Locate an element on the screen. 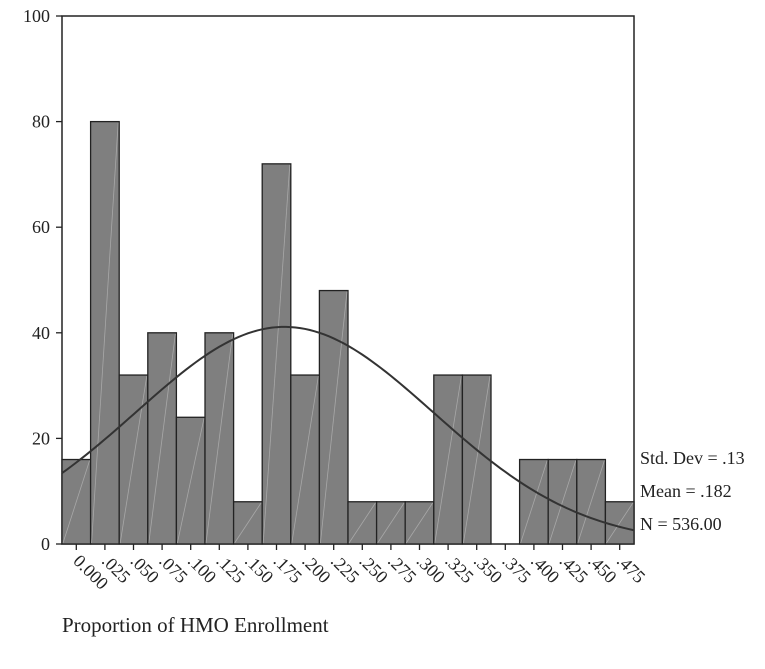  x-tick-label: .100 is located at coordinates (202, 569).